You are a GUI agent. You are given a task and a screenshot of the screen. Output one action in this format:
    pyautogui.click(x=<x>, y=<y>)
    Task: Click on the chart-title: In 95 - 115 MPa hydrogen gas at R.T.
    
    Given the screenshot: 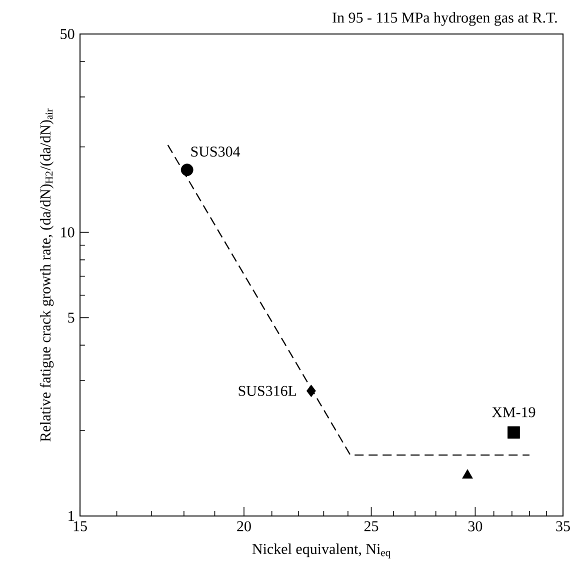 What is the action you would take?
    pyautogui.click(x=444, y=19)
    